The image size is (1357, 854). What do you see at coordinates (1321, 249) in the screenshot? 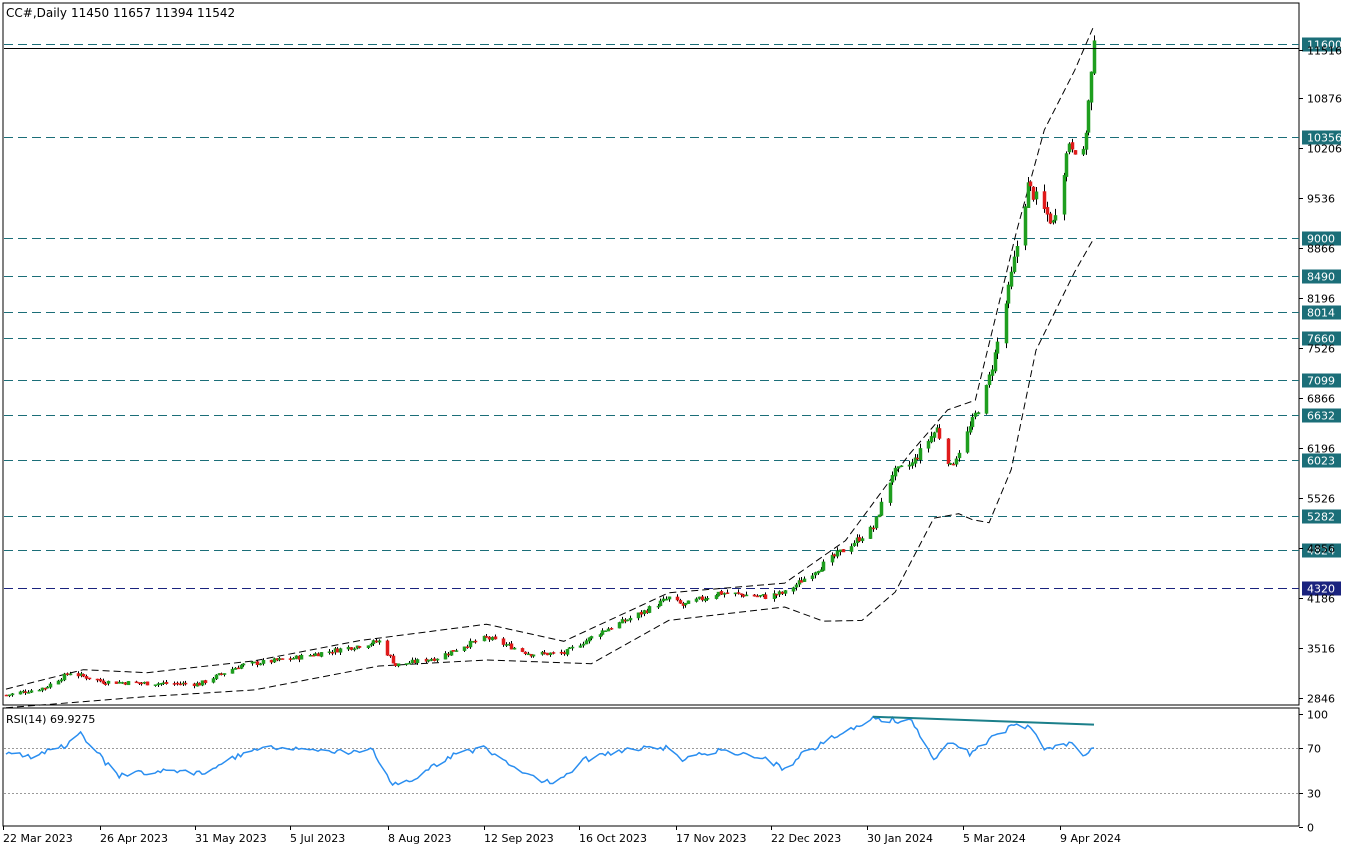
I see `price-tick-label: 8866` at bounding box center [1321, 249].